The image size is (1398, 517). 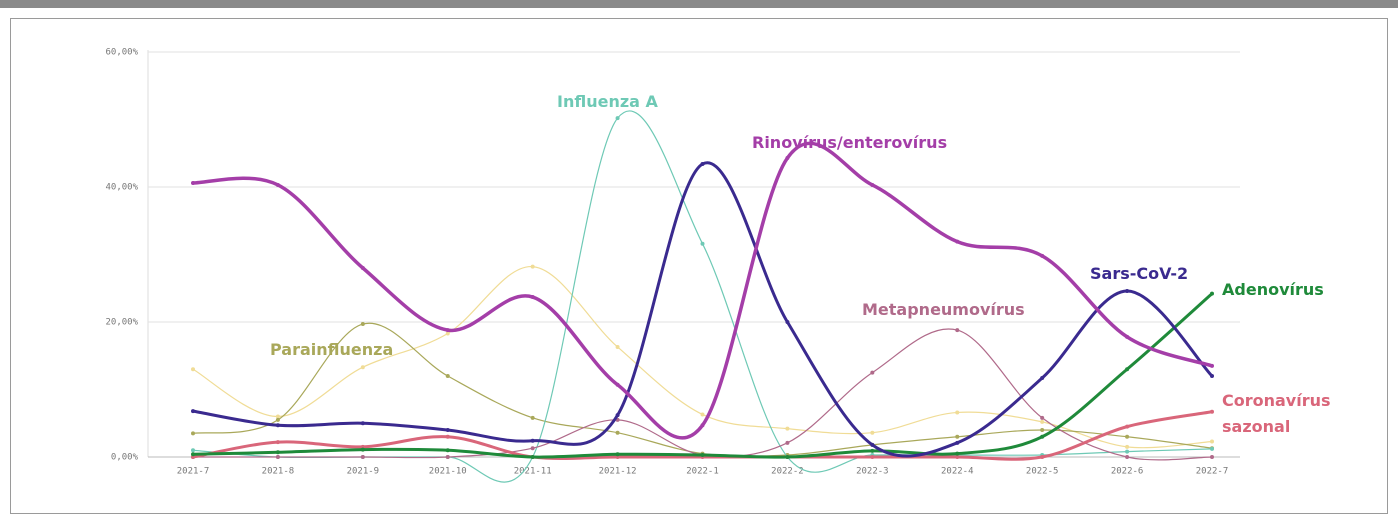 What do you see at coordinates (121, 323) in the screenshot?
I see `y-tick-label: 20,00%` at bounding box center [121, 323].